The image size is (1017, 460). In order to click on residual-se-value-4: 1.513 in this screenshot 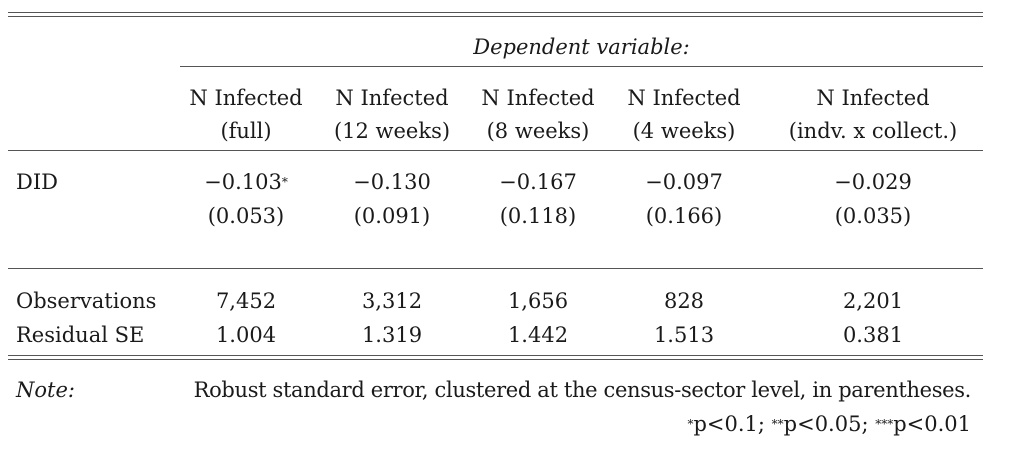, I will do `click(684, 335)`.